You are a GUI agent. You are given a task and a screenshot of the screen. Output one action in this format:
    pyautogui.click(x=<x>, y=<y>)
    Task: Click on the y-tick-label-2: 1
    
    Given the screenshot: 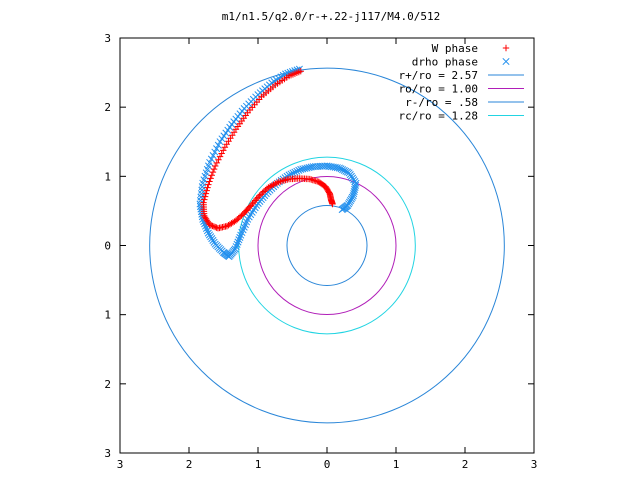 What is the action you would take?
    pyautogui.click(x=107, y=176)
    